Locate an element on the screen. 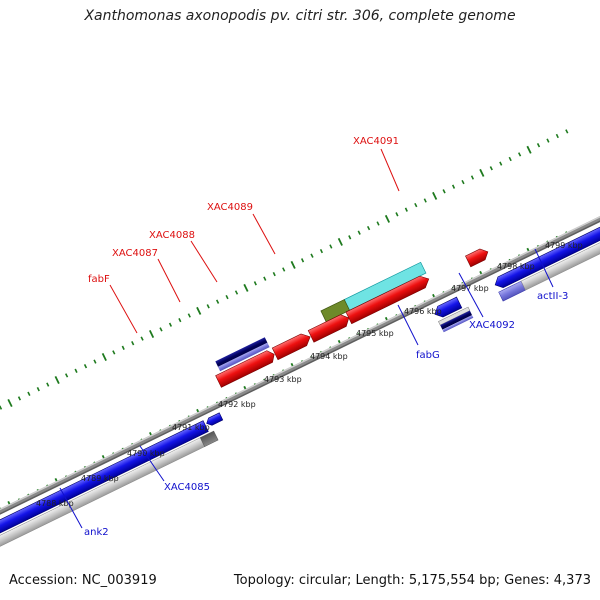 This screenshot has width=600, height=600. gene-label-xac4092: XAC4092 is located at coordinates (492, 325).